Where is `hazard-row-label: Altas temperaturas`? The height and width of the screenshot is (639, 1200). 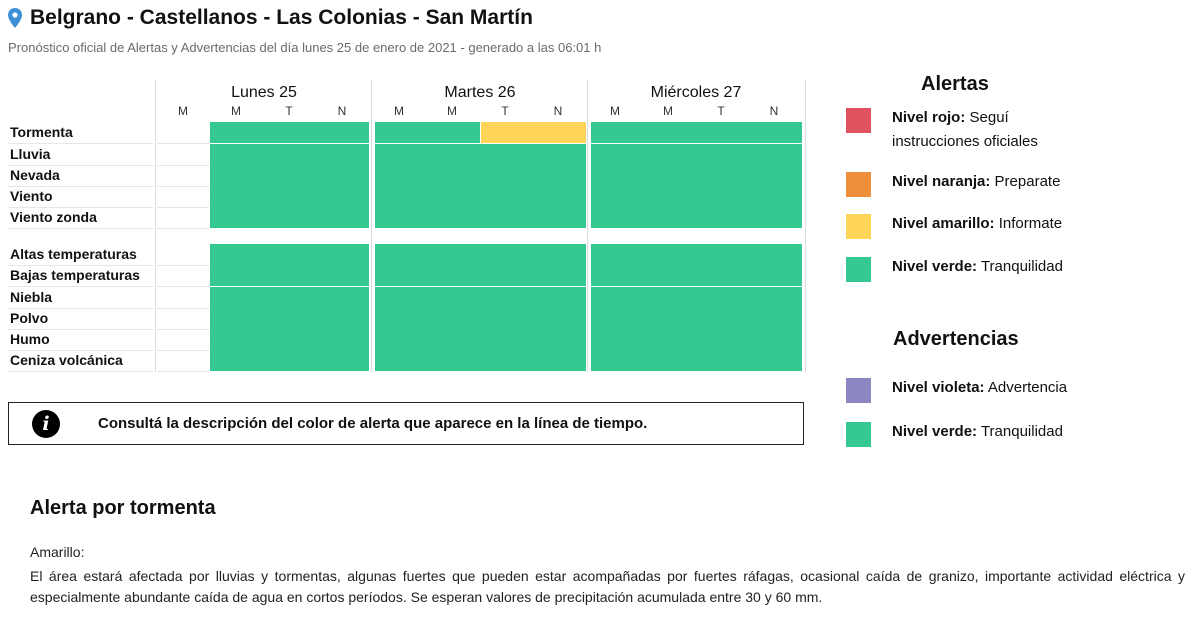
hazard-row-label: Altas temperaturas is located at coordinates (73, 254).